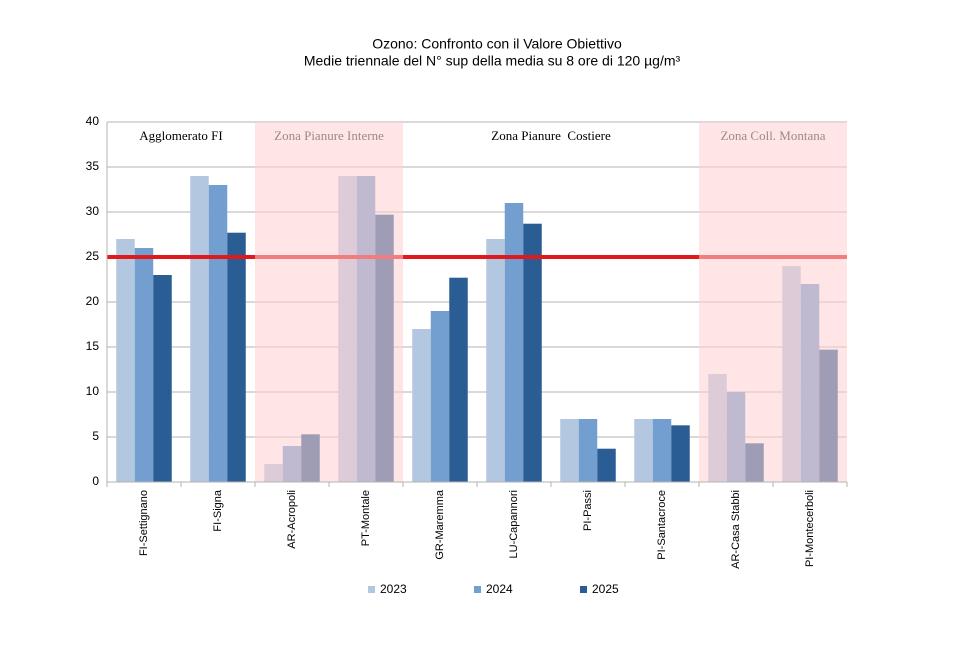  What do you see at coordinates (393, 589) in the screenshot?
I see `legend-label: 2023` at bounding box center [393, 589].